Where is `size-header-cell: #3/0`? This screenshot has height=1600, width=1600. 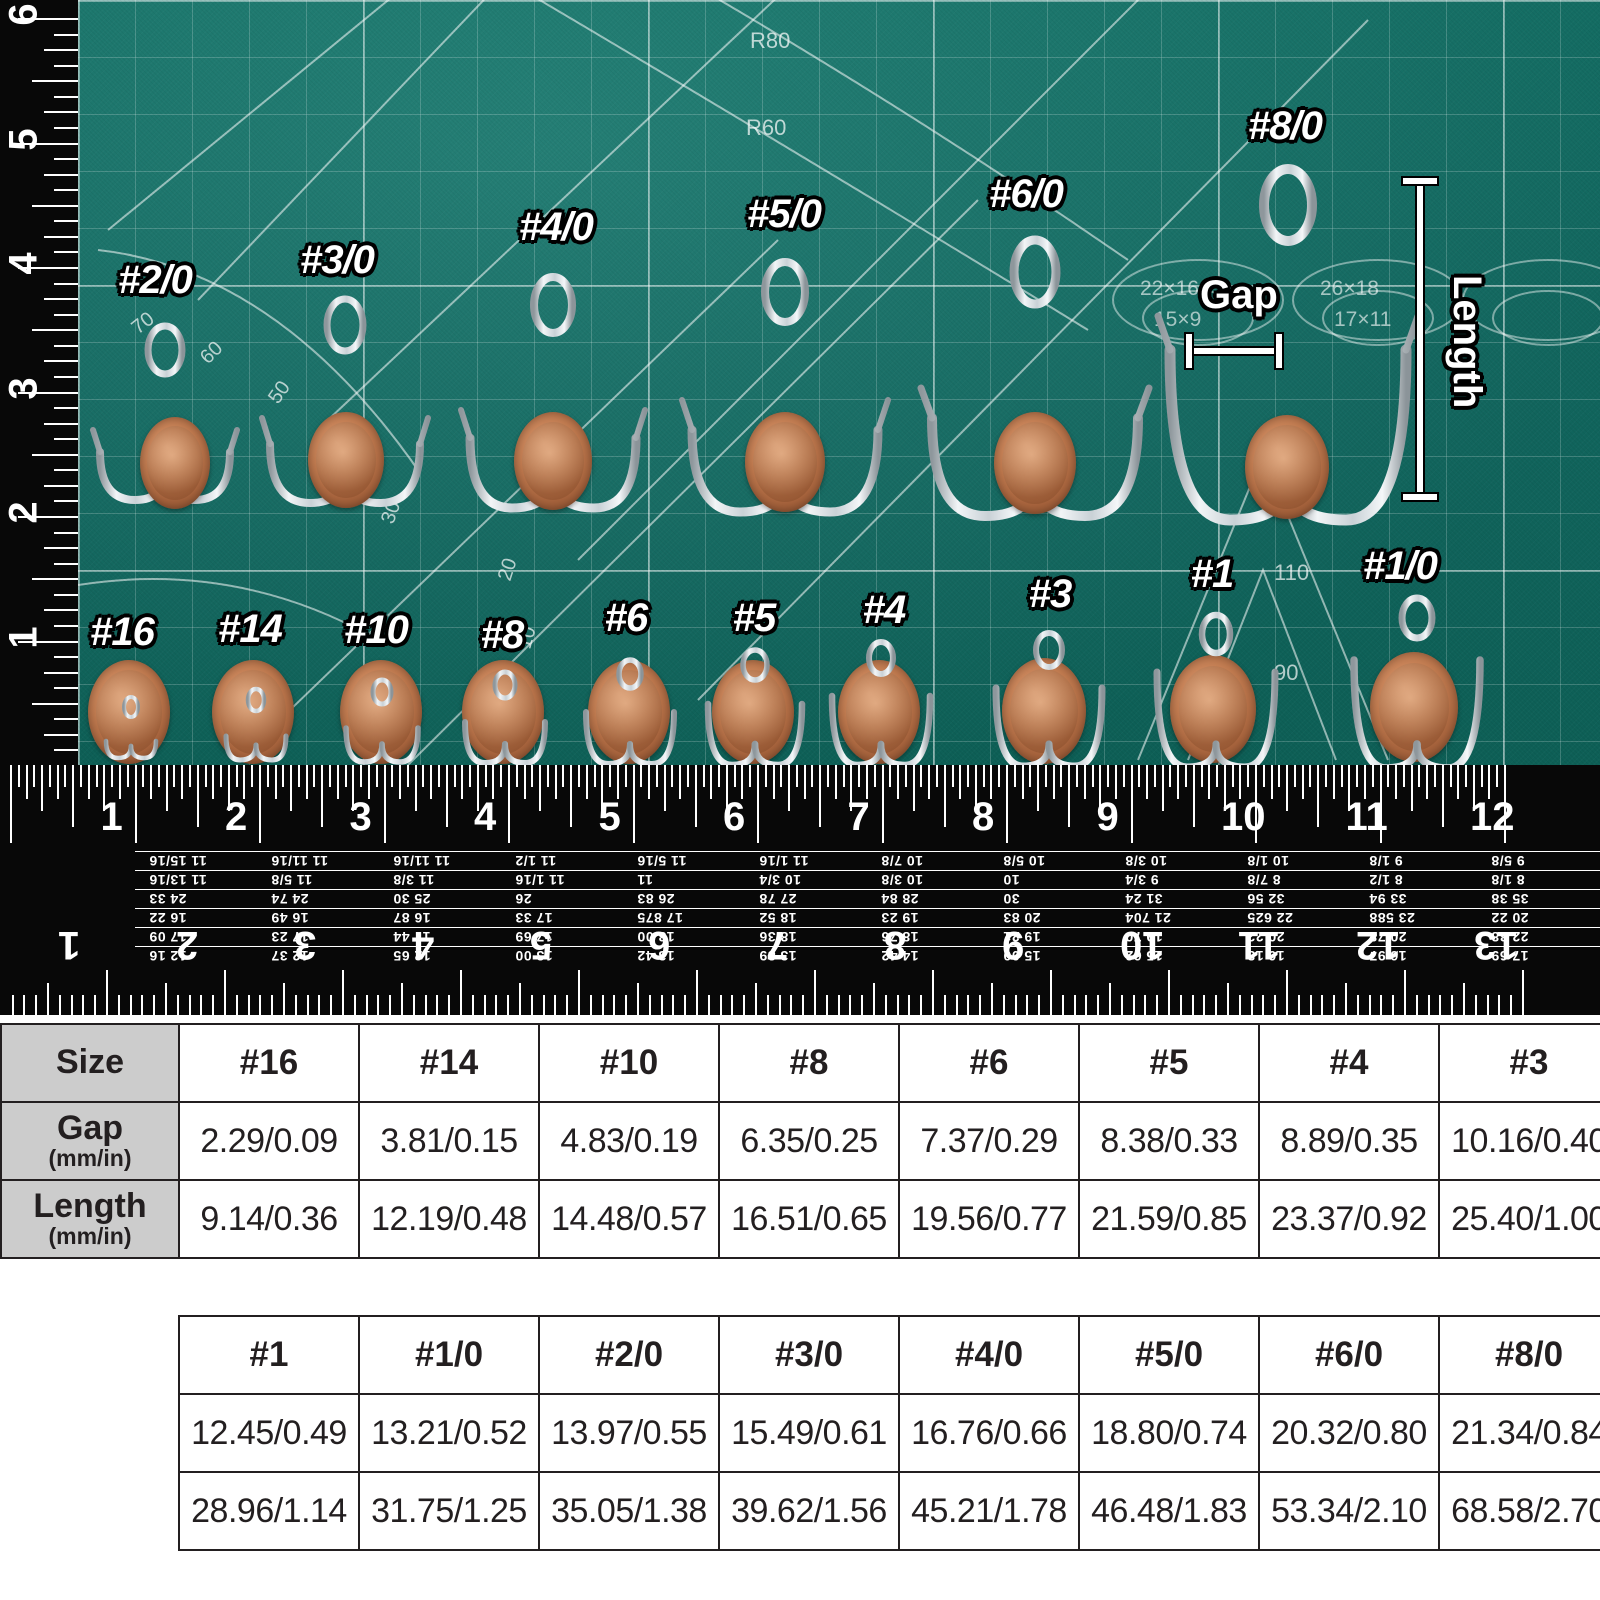 size-header-cell: #3/0 is located at coordinates (809, 1355).